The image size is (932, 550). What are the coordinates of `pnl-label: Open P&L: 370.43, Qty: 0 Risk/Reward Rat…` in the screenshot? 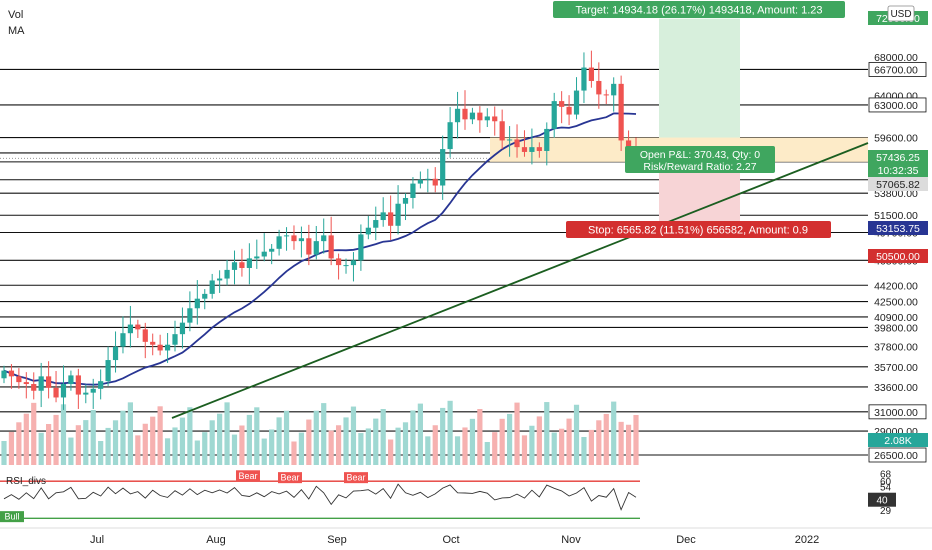 It's located at (700, 159).